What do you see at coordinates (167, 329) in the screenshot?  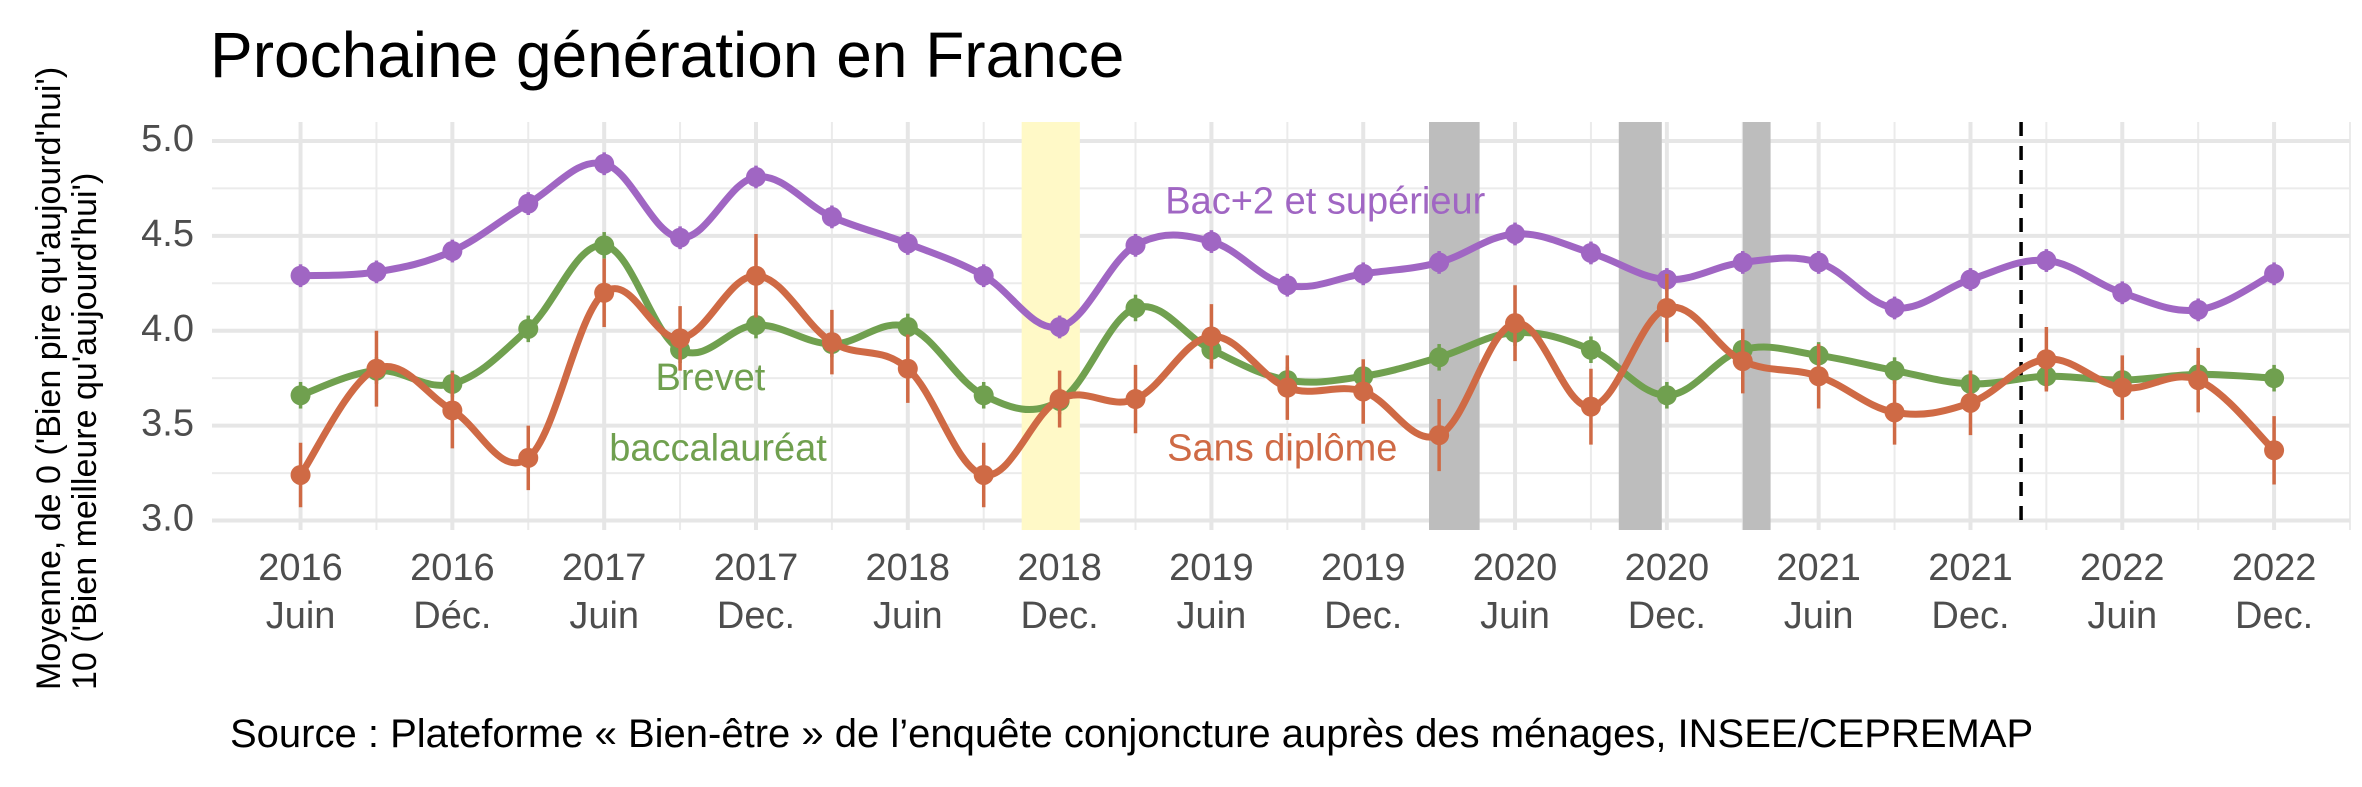 I see `y-tick-label: 4.0` at bounding box center [167, 329].